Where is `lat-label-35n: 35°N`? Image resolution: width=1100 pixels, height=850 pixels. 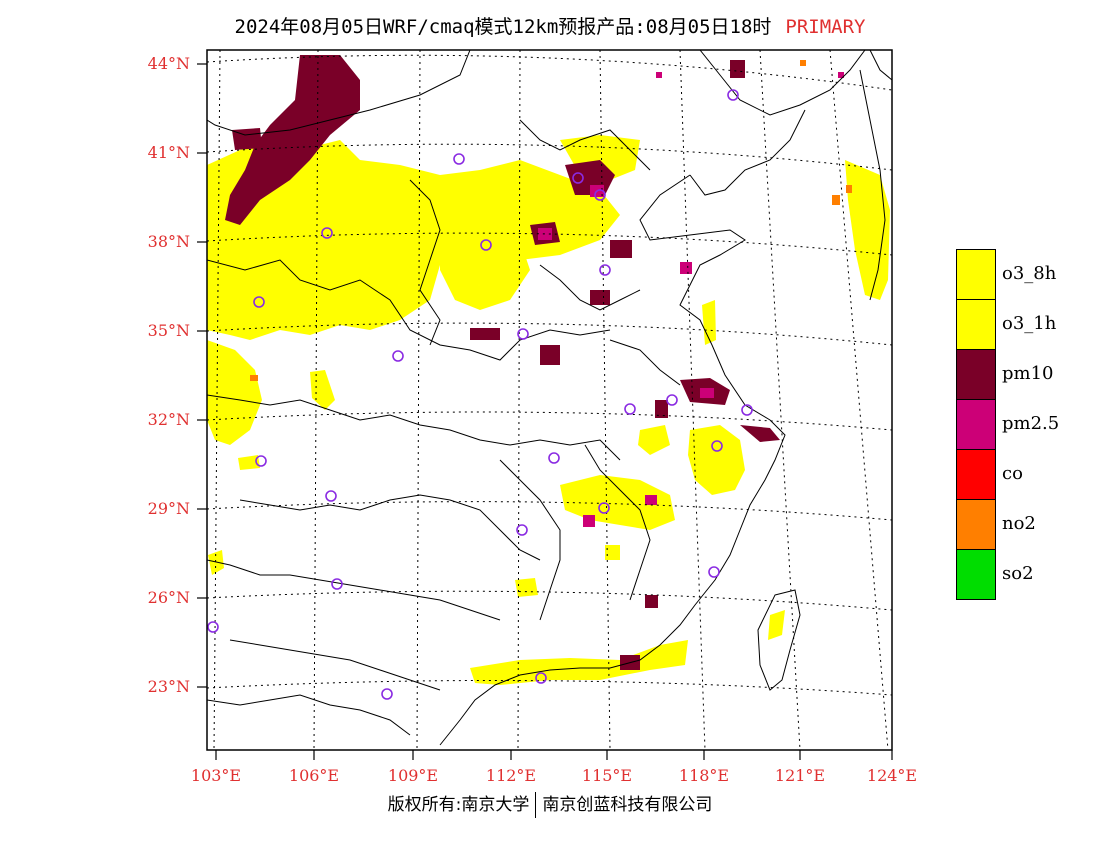
lat-label-35n: 35°N is located at coordinates (168, 330).